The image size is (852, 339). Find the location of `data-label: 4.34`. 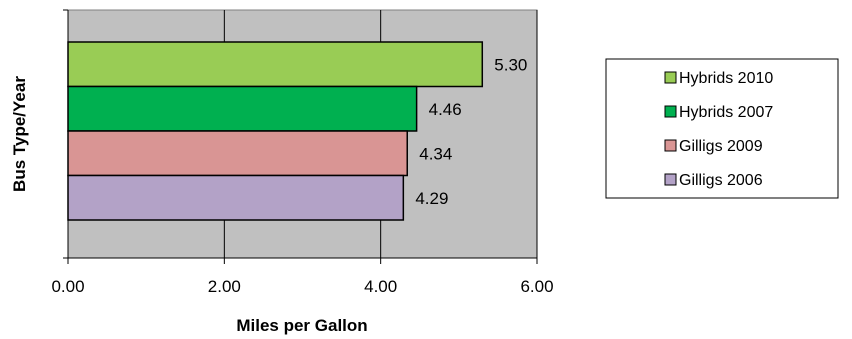

data-label: 4.34 is located at coordinates (435, 153).